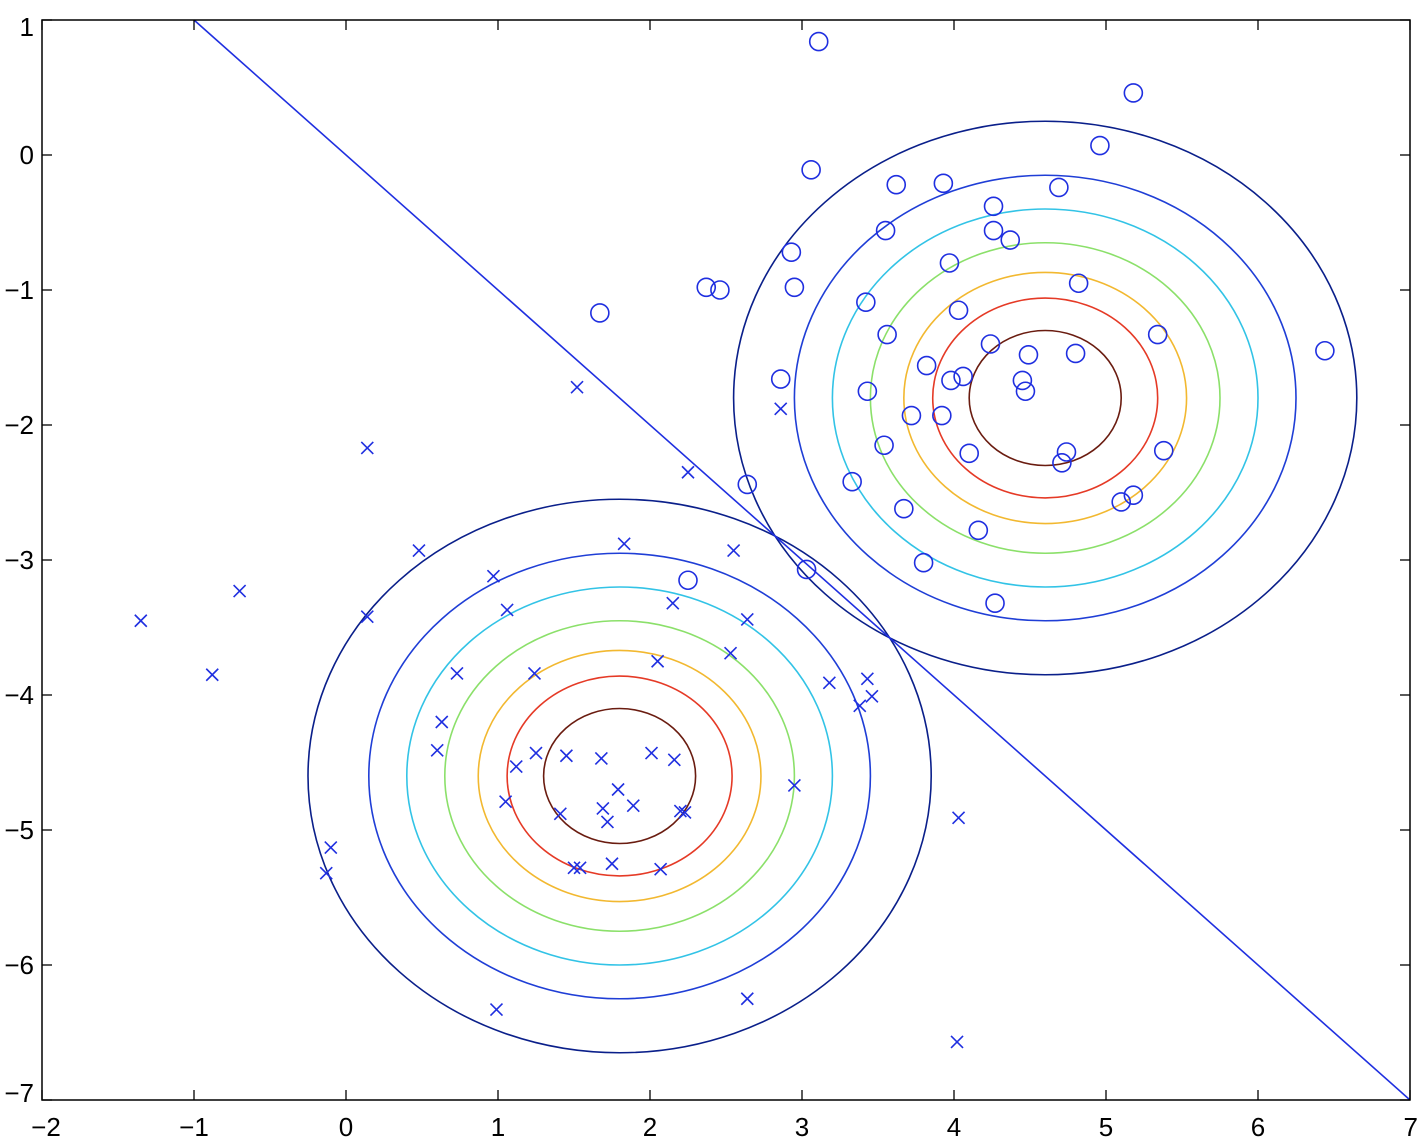 This screenshot has width=1422, height=1144. Describe the element at coordinates (1258, 1127) in the screenshot. I see `x-tick-label: 6` at that location.